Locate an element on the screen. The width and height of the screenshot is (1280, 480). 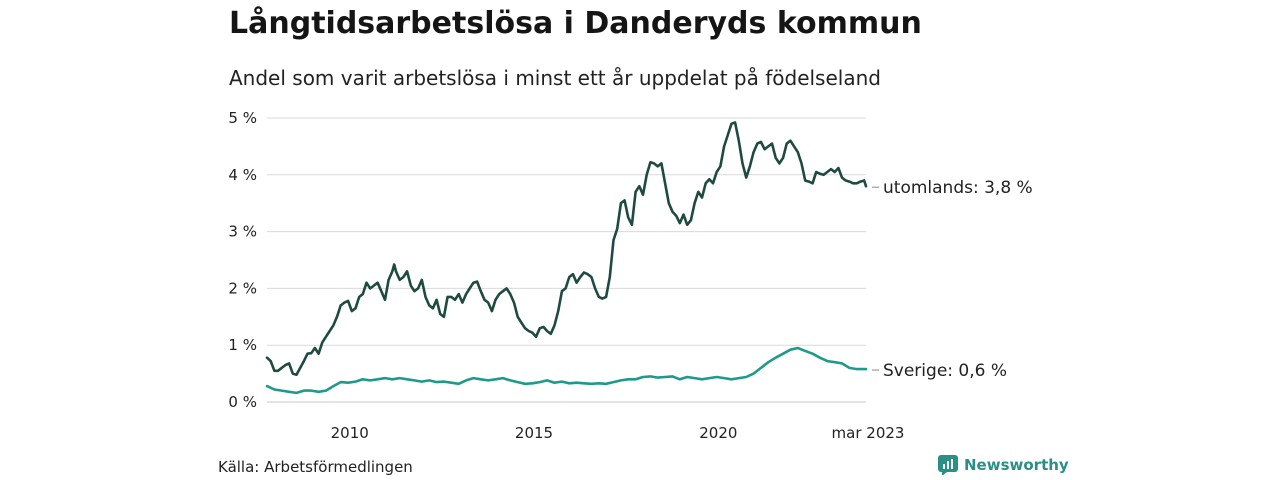
y-axis-ticks: 0 % 1 % 2 % 3 % 4 % 5 % is located at coordinates (242, 260).